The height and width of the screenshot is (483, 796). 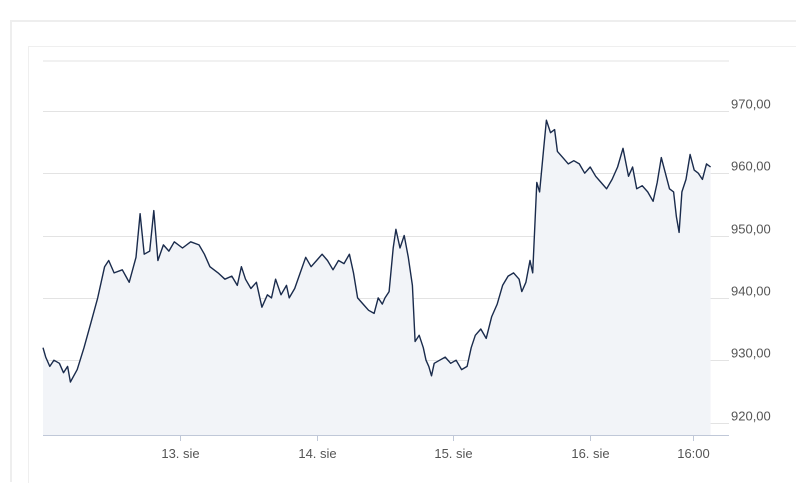 What do you see at coordinates (693, 453) in the screenshot?
I see `x-tick-label: 16:00` at bounding box center [693, 453].